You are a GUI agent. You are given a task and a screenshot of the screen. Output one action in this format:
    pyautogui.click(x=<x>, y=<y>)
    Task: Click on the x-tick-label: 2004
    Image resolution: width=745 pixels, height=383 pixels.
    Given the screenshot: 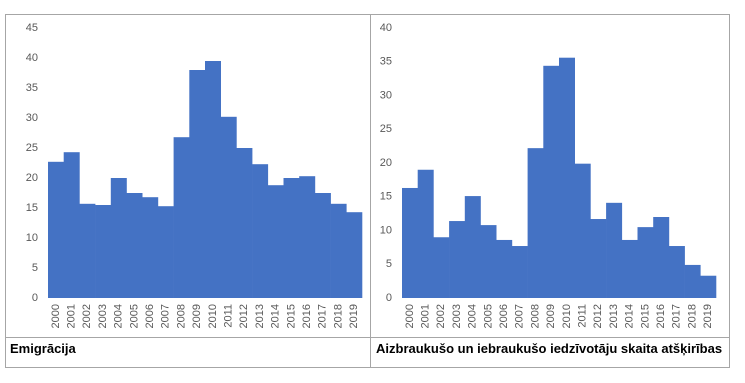 What is the action you would take?
    pyautogui.click(x=473, y=316)
    